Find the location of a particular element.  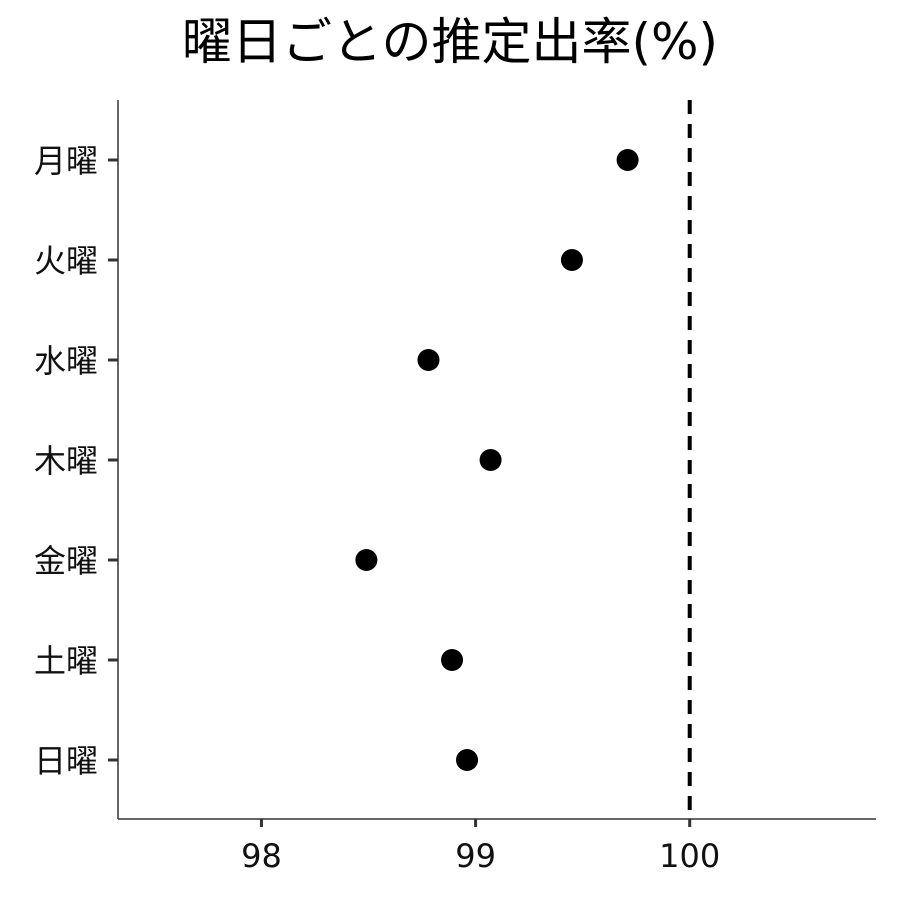

y-tick-label: 日曜 is located at coordinates (66, 761).